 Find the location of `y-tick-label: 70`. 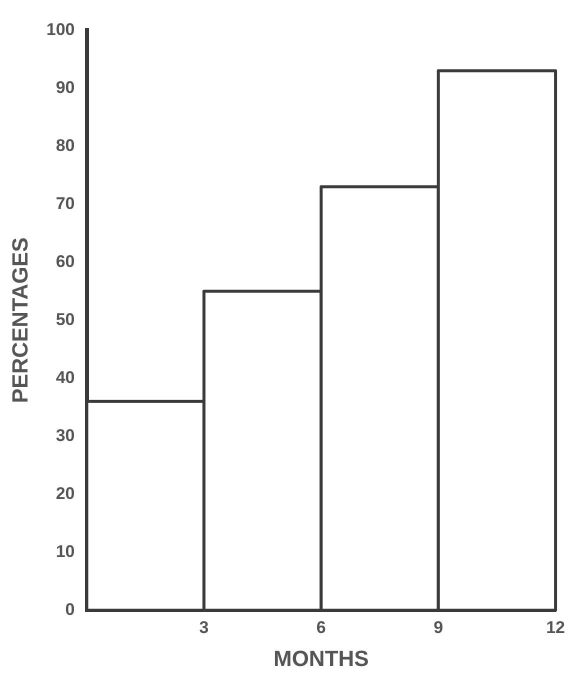

y-tick-label: 70 is located at coordinates (65, 203).